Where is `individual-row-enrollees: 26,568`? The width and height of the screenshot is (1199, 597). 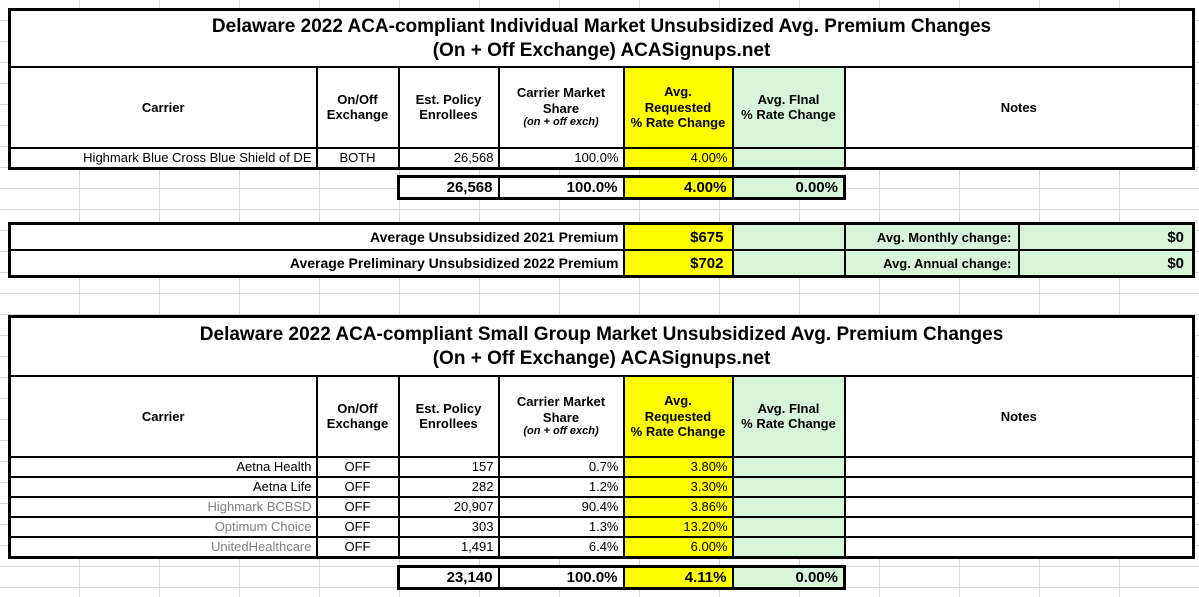 individual-row-enrollees: 26,568 is located at coordinates (448, 157).